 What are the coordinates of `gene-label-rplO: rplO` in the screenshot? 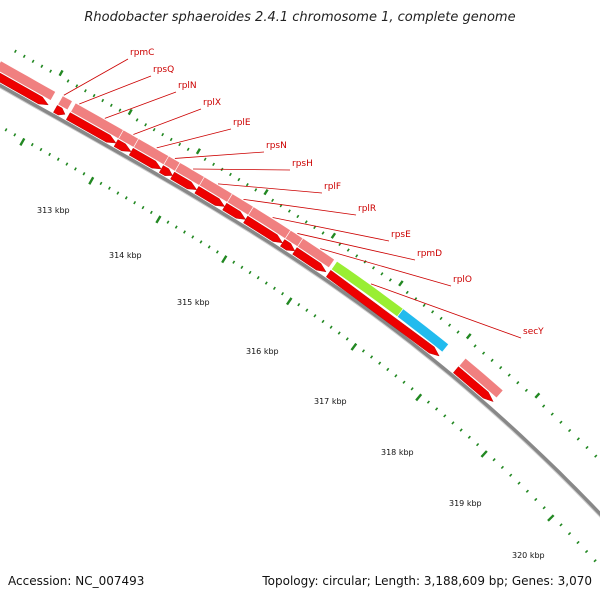 It's located at (462, 280).